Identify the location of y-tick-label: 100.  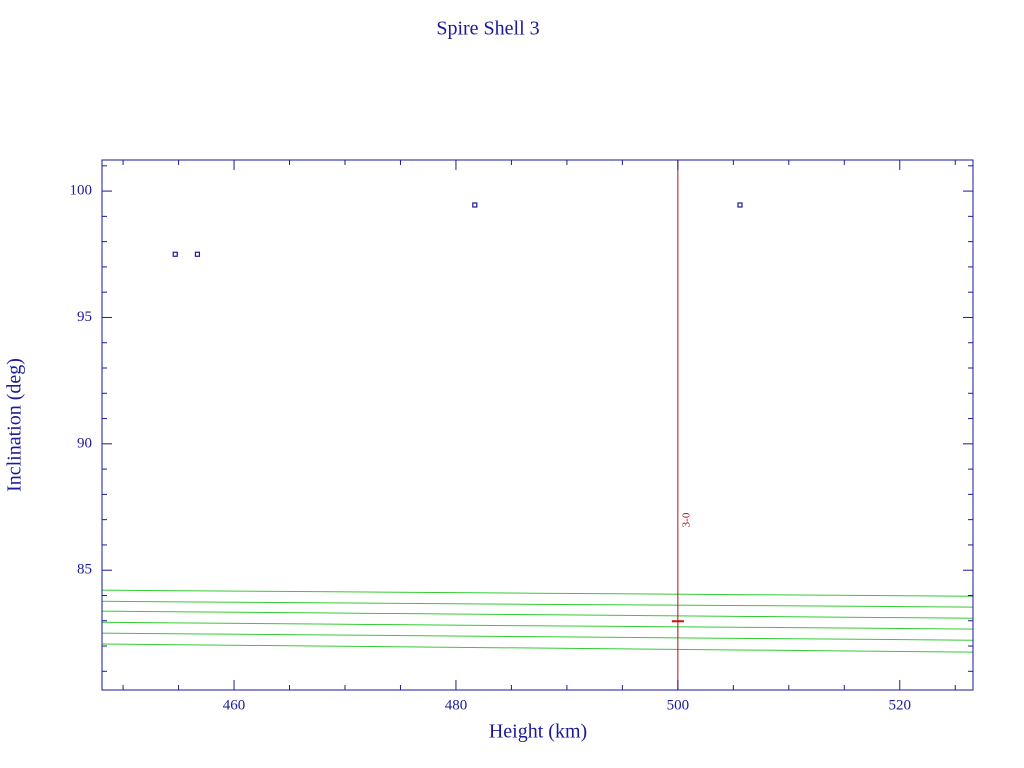
(81, 191).